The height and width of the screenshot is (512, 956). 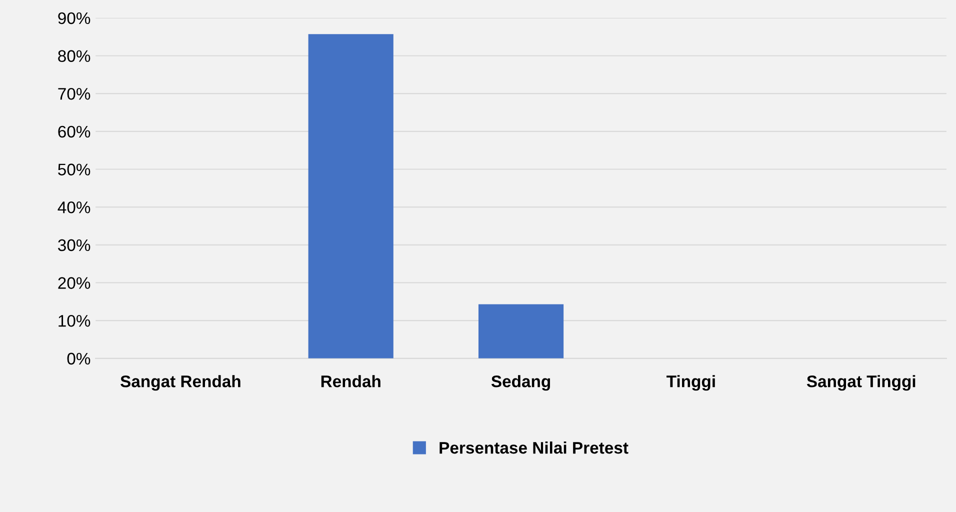 I want to click on y-tick-label: 10%, so click(x=74, y=320).